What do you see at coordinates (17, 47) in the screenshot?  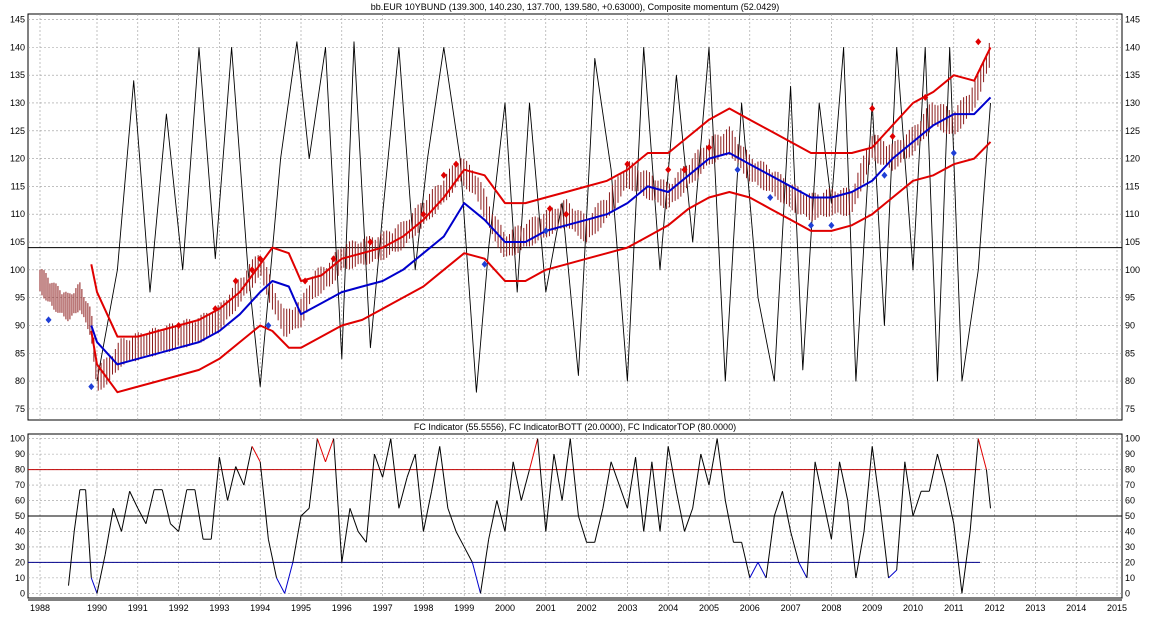 I see `y-tick-left-140: 140` at bounding box center [17, 47].